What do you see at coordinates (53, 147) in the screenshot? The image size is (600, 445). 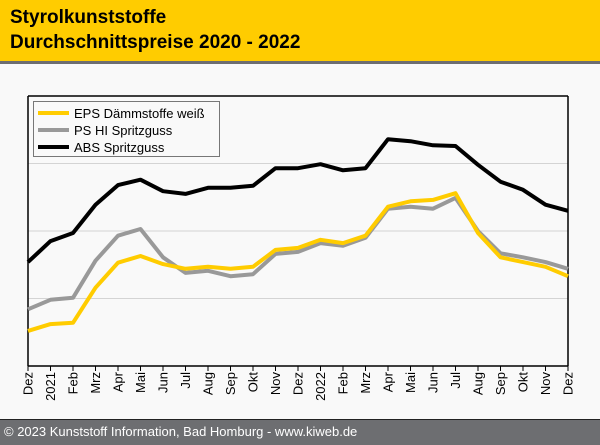 I see `legend-swatch-abs` at bounding box center [53, 147].